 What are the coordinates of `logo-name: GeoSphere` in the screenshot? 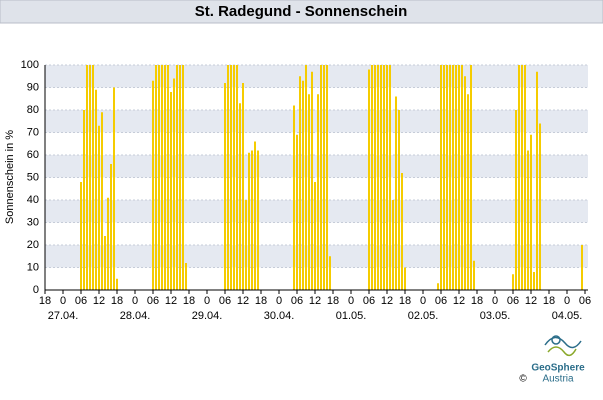 It's located at (558, 368).